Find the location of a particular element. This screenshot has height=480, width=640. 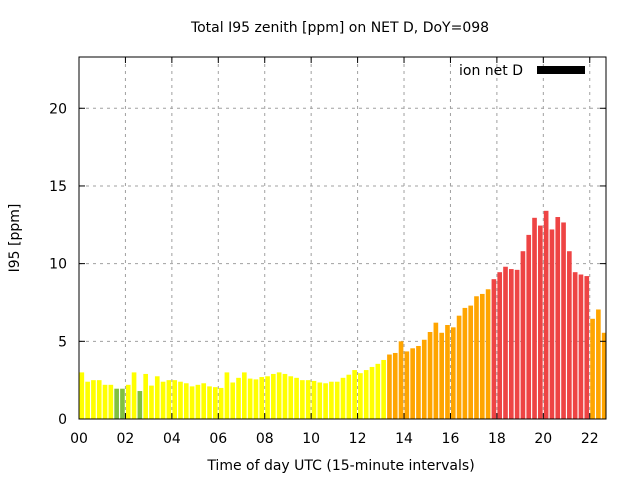

x-tick-label: 12 is located at coordinates (358, 439).